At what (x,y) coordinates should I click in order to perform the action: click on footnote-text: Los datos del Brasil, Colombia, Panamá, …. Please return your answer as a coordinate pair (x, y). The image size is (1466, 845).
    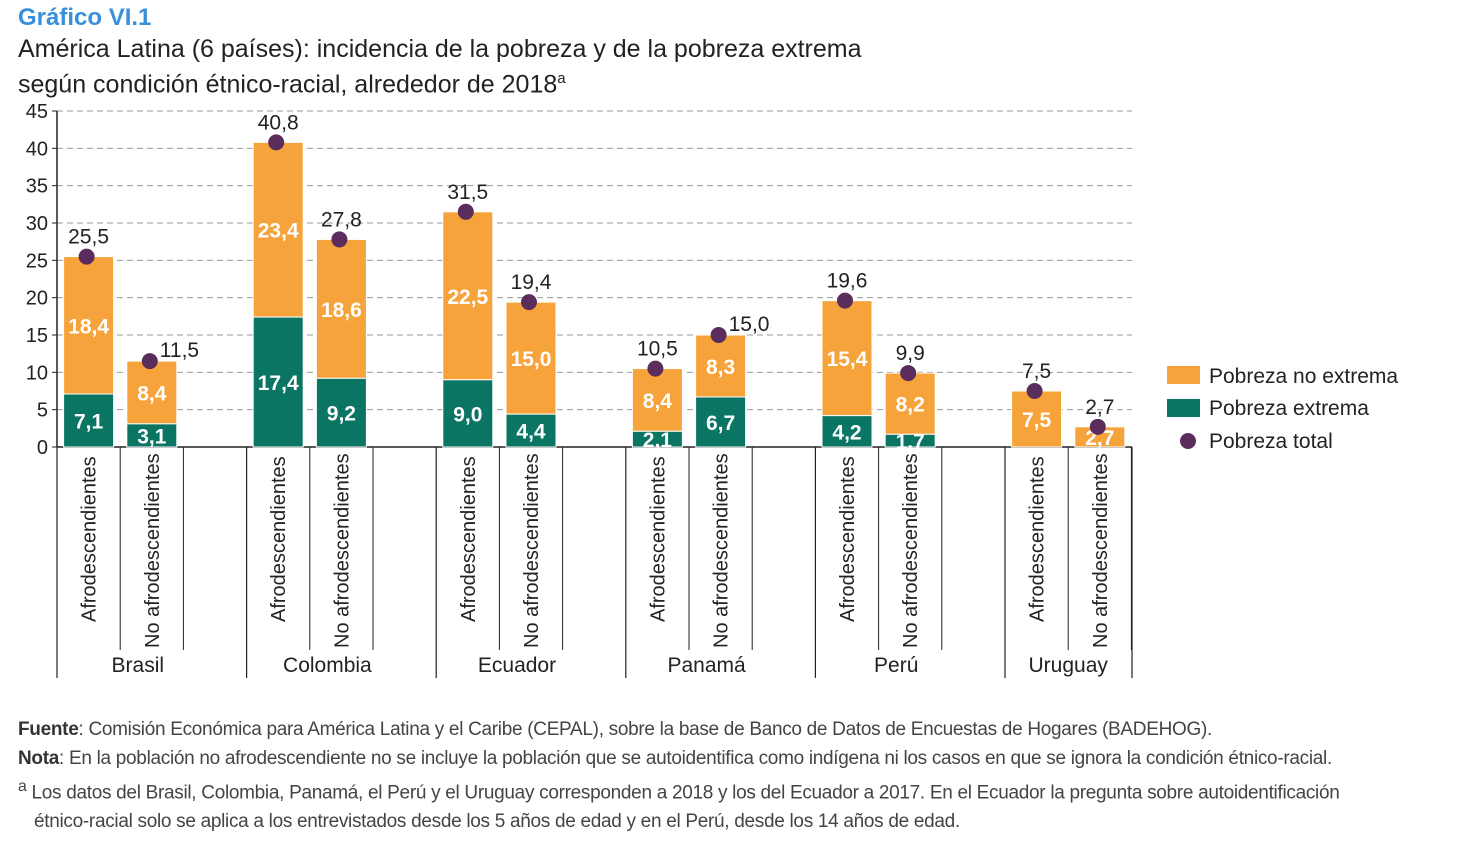
    Looking at the image, I should click on (683, 793).